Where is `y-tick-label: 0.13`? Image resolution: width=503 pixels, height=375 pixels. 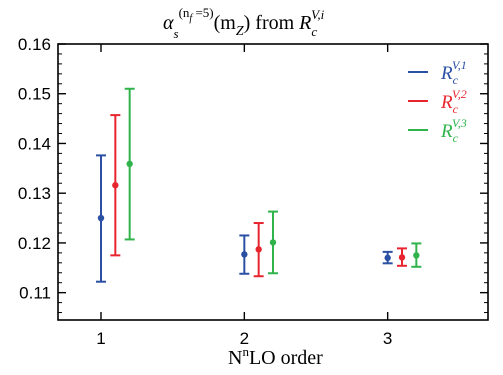 y-tick-label: 0.13 is located at coordinates (34, 193).